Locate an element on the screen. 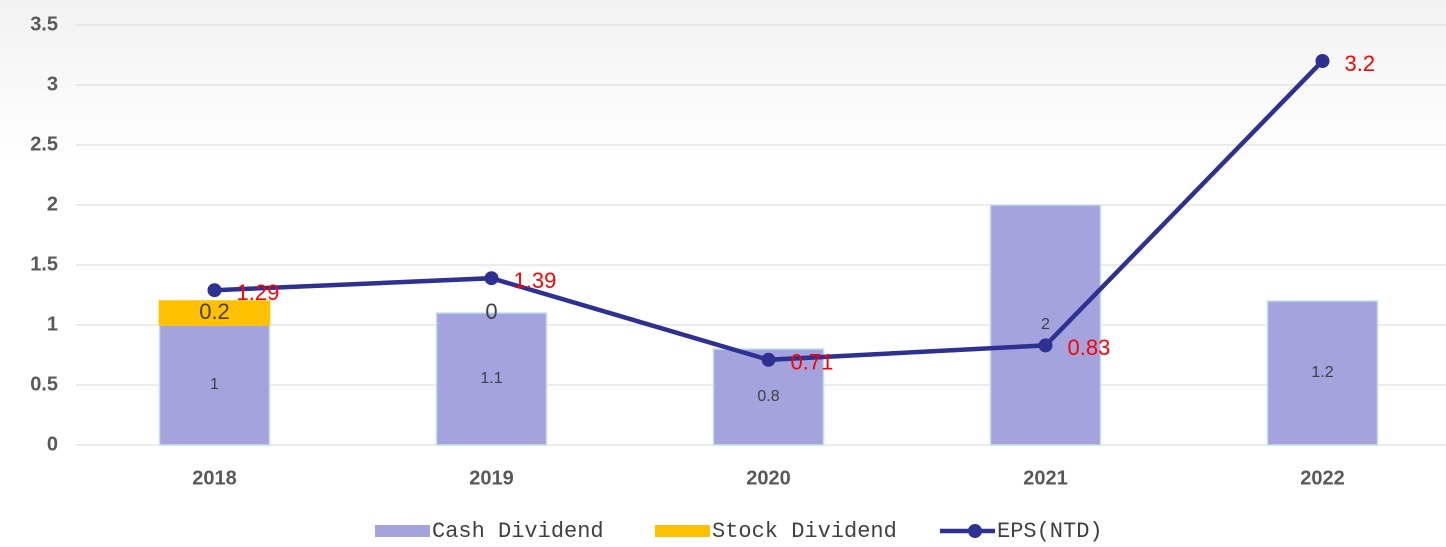  data-label: 3.2 is located at coordinates (1360, 63).